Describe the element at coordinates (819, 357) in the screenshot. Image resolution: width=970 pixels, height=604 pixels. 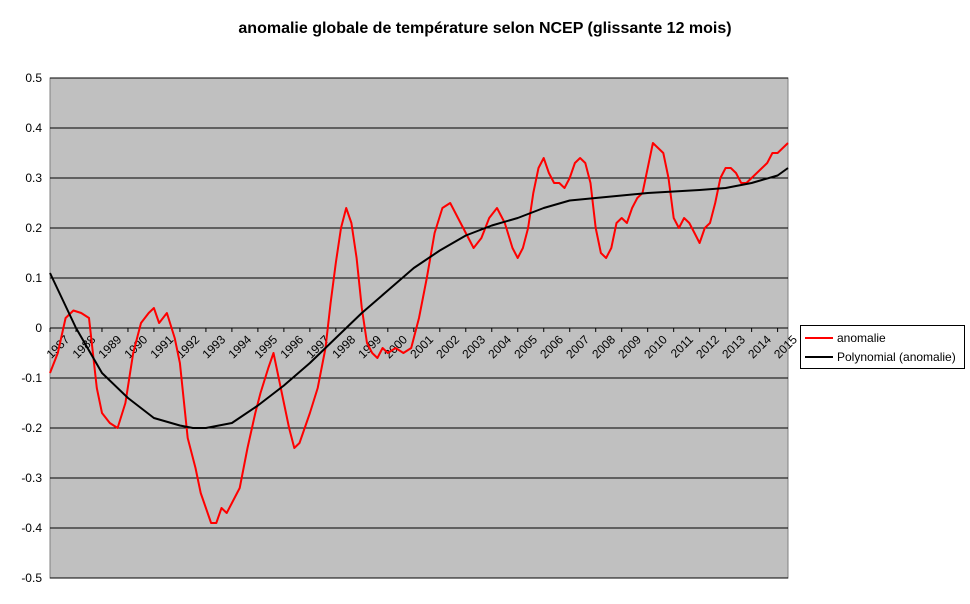
I see `legend-swatch-black` at that location.